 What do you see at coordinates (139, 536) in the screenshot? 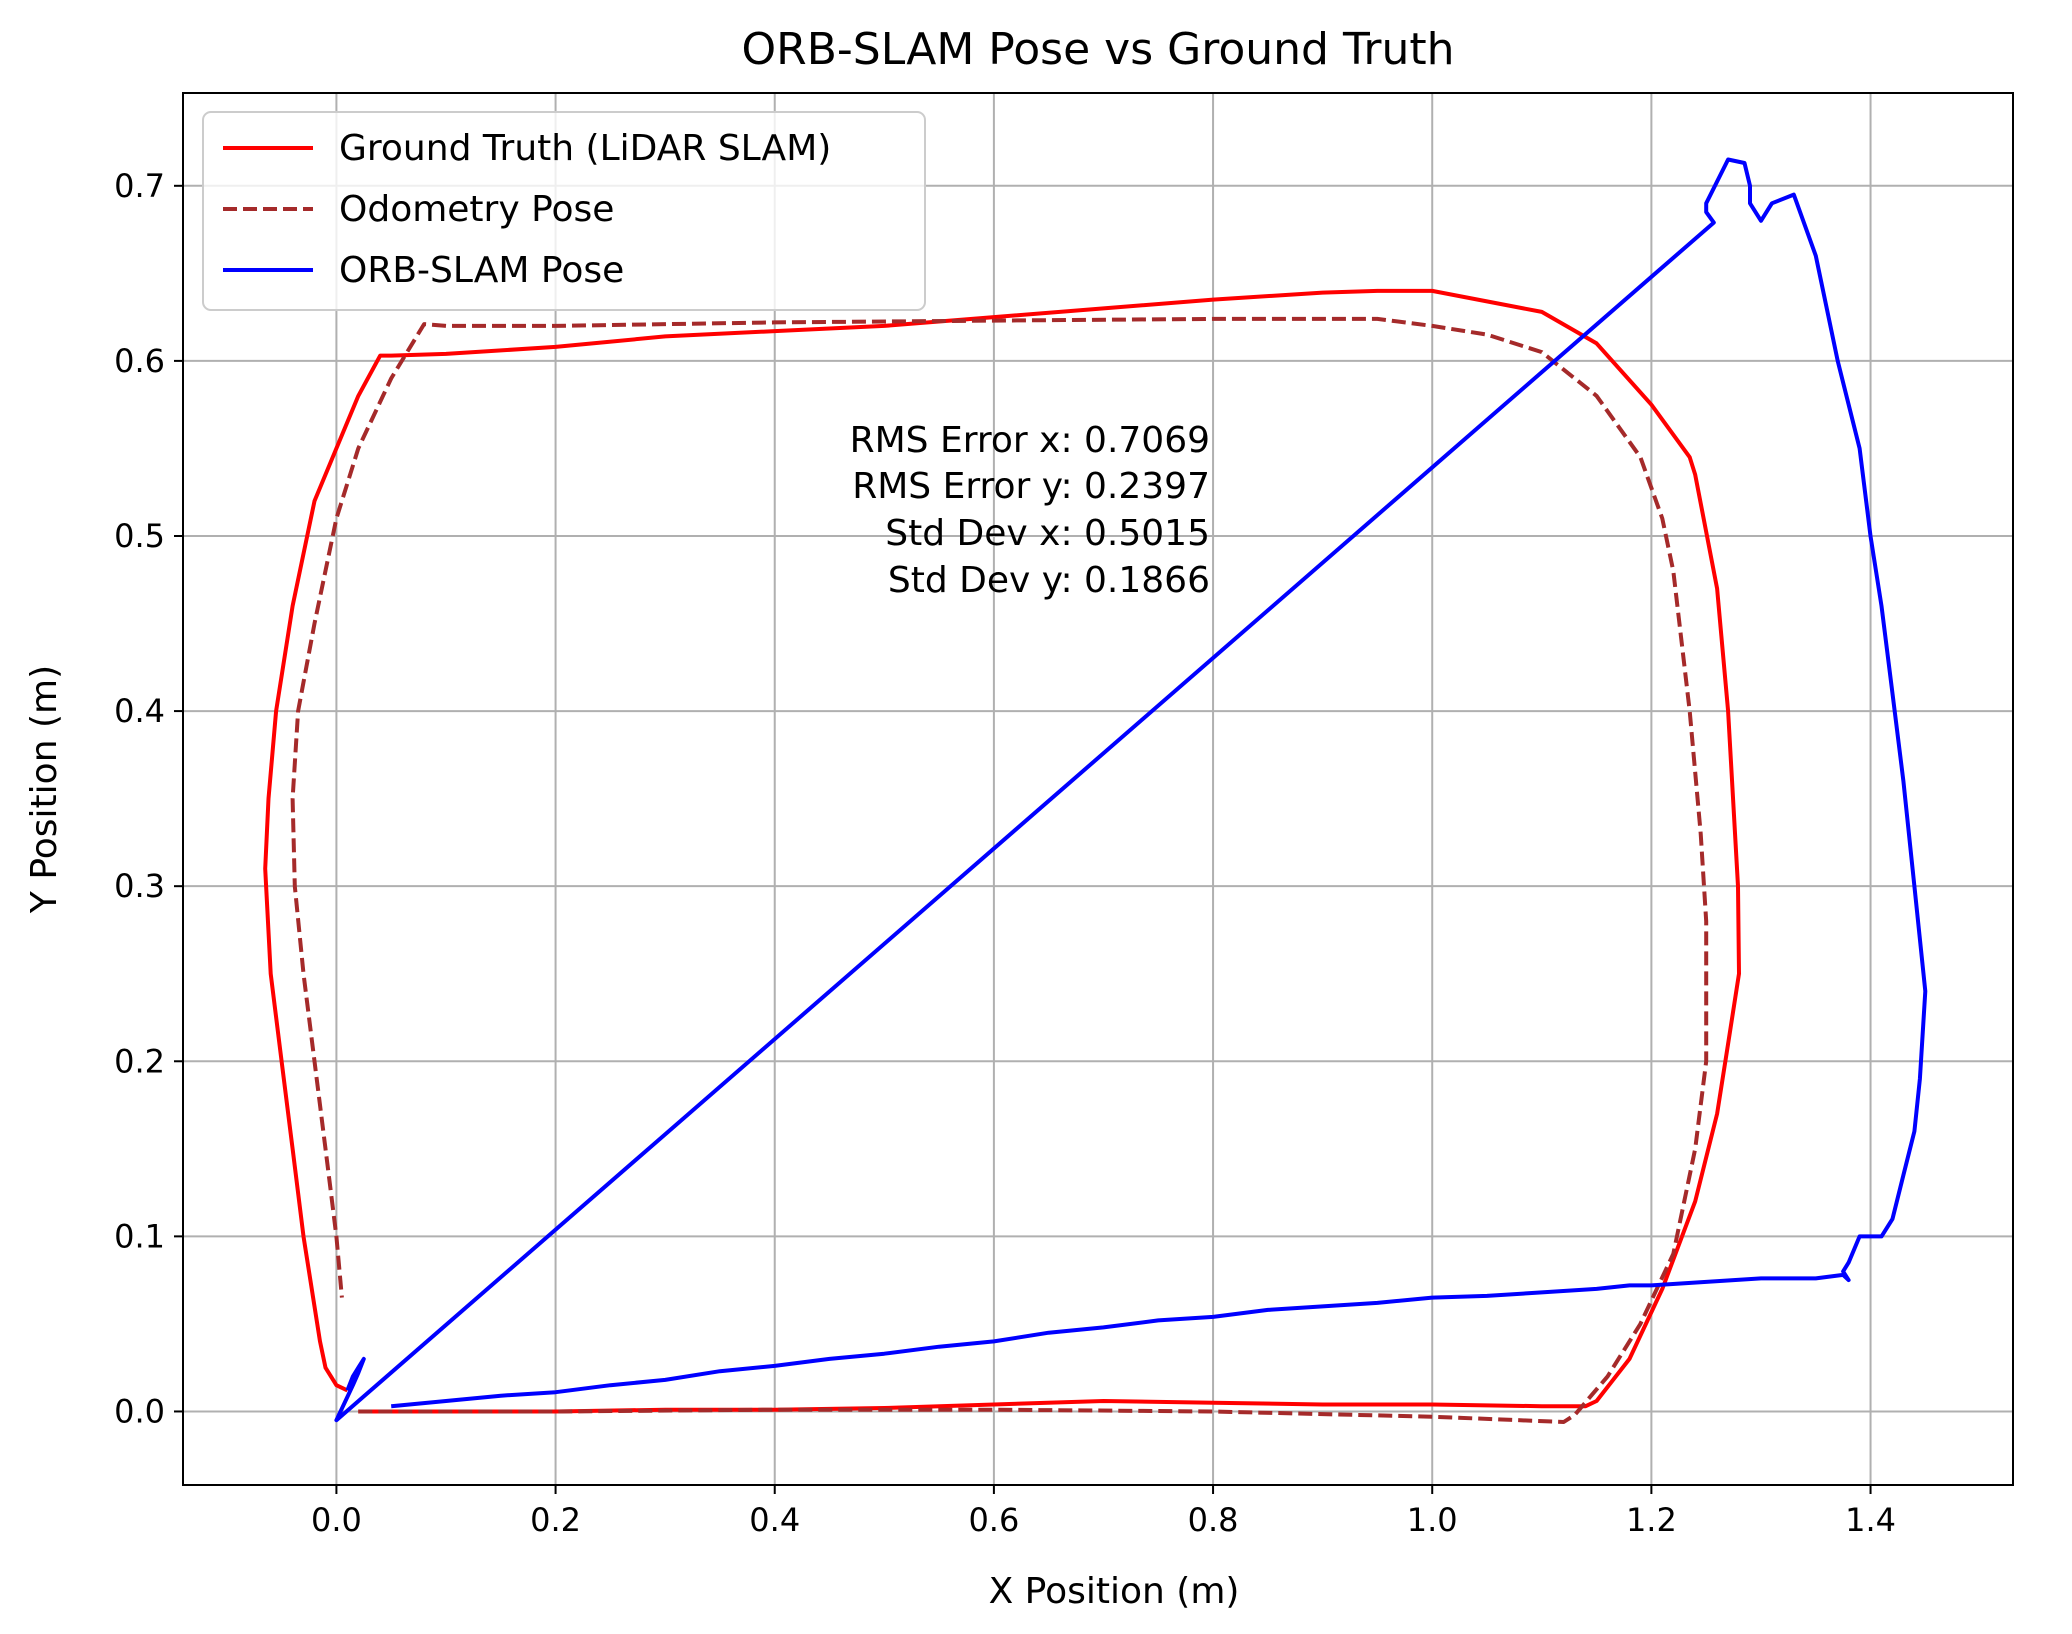
I see `y-tick-label: 0.5` at bounding box center [139, 536].